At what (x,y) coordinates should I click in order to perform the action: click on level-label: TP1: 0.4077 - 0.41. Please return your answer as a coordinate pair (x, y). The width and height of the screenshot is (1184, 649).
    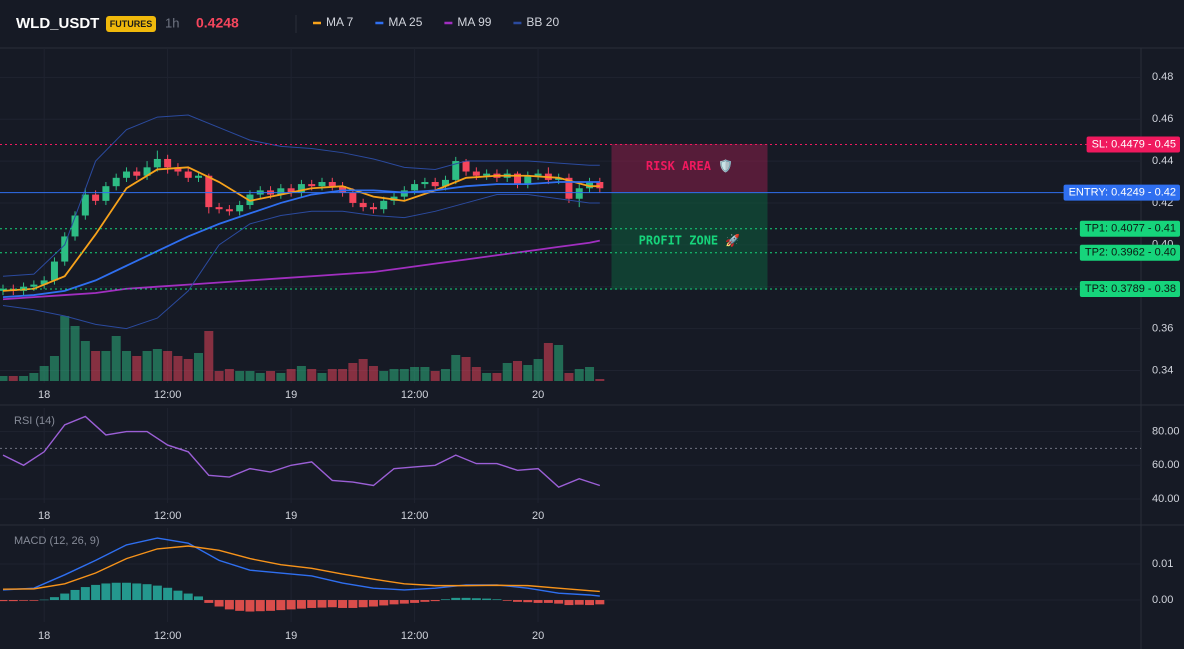
    Looking at the image, I should click on (1130, 229).